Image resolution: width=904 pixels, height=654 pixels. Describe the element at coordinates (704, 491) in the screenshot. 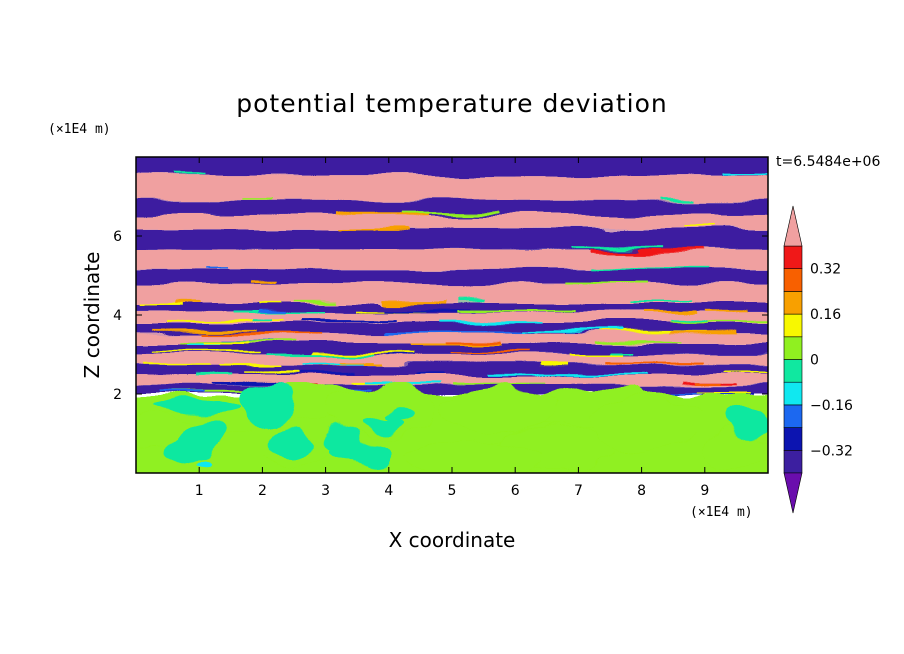

I see `x-tick-label: 9` at that location.